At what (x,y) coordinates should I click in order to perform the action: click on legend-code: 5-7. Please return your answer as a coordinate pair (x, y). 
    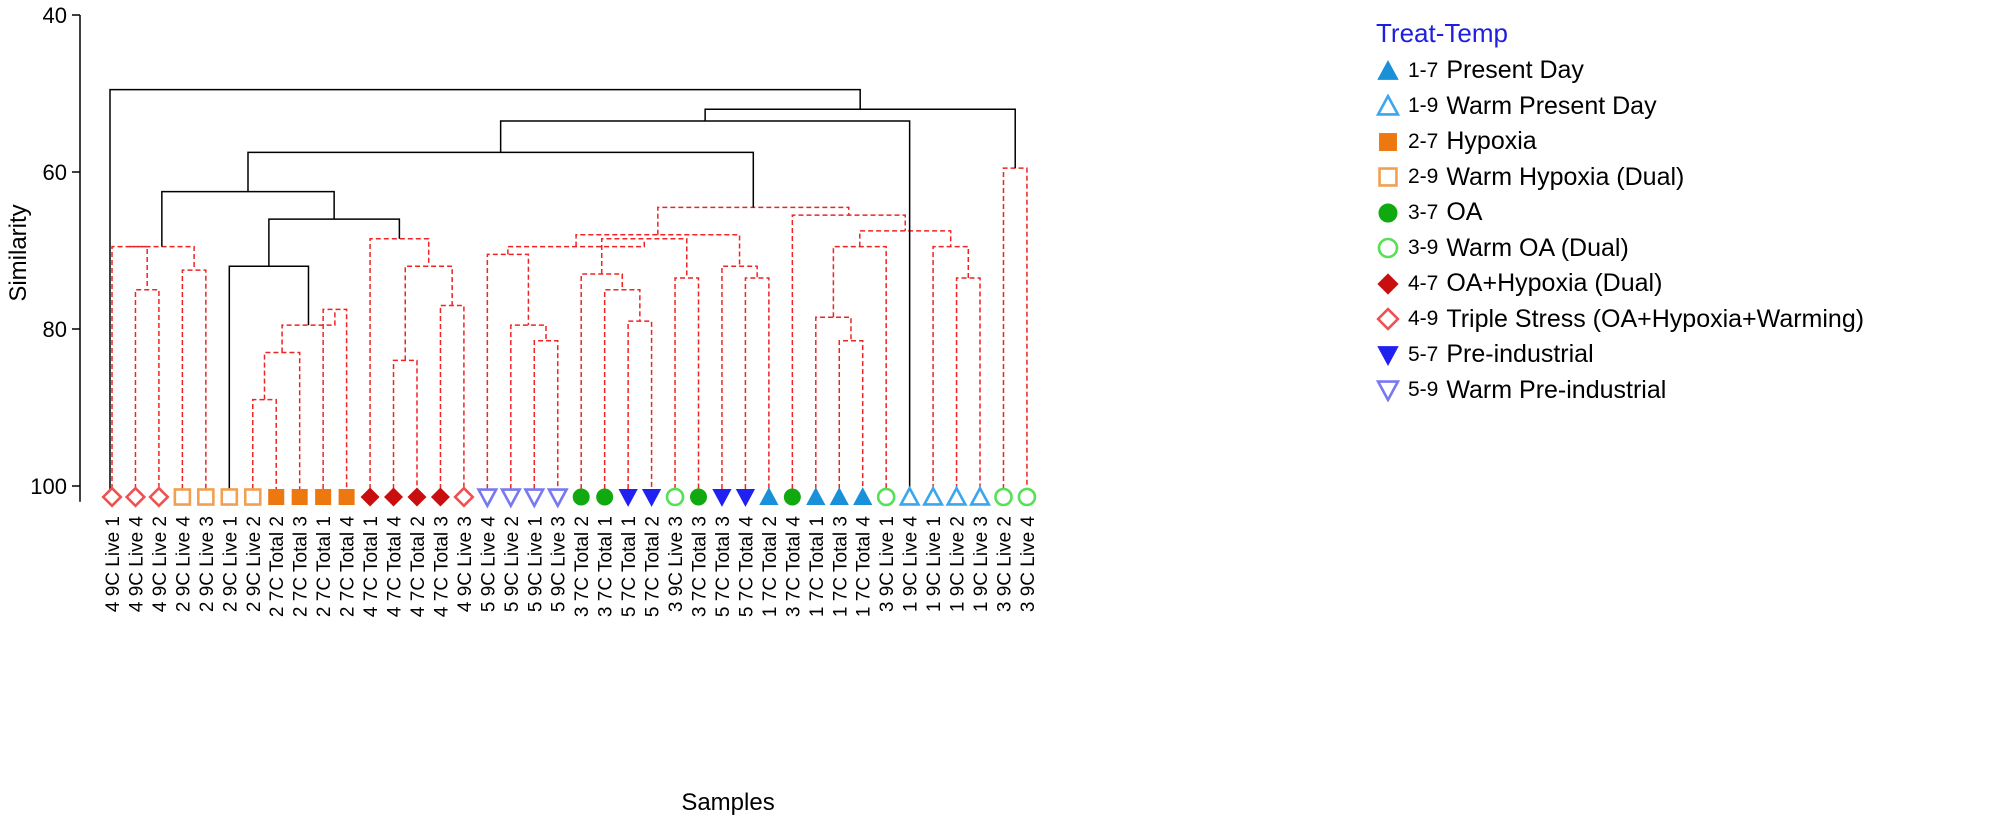
    Looking at the image, I should click on (1423, 354).